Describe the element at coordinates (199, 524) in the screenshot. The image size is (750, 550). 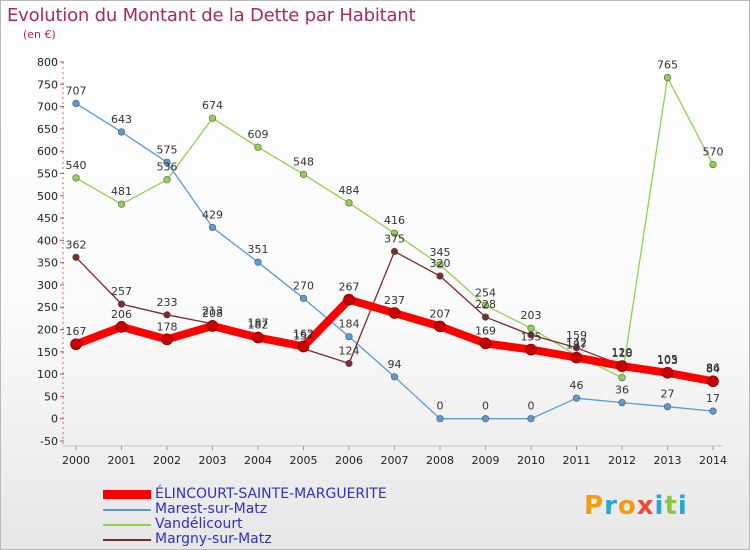
I see `legend-label: Vandélicourt` at that location.